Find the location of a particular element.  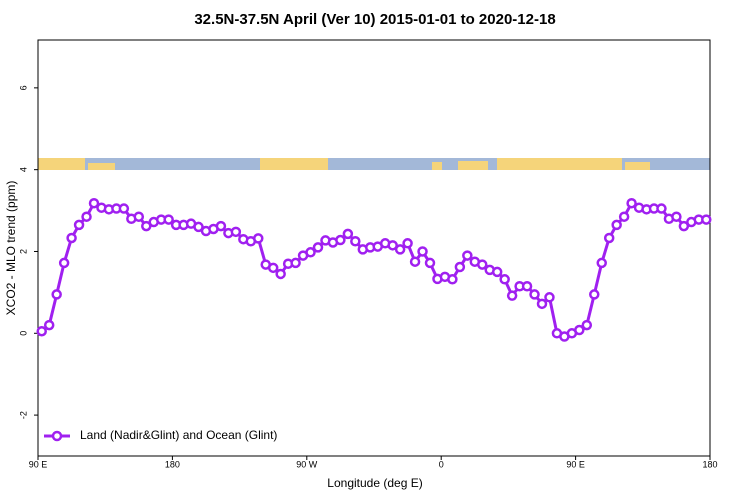

land-ocean-strip is located at coordinates (374, 164).